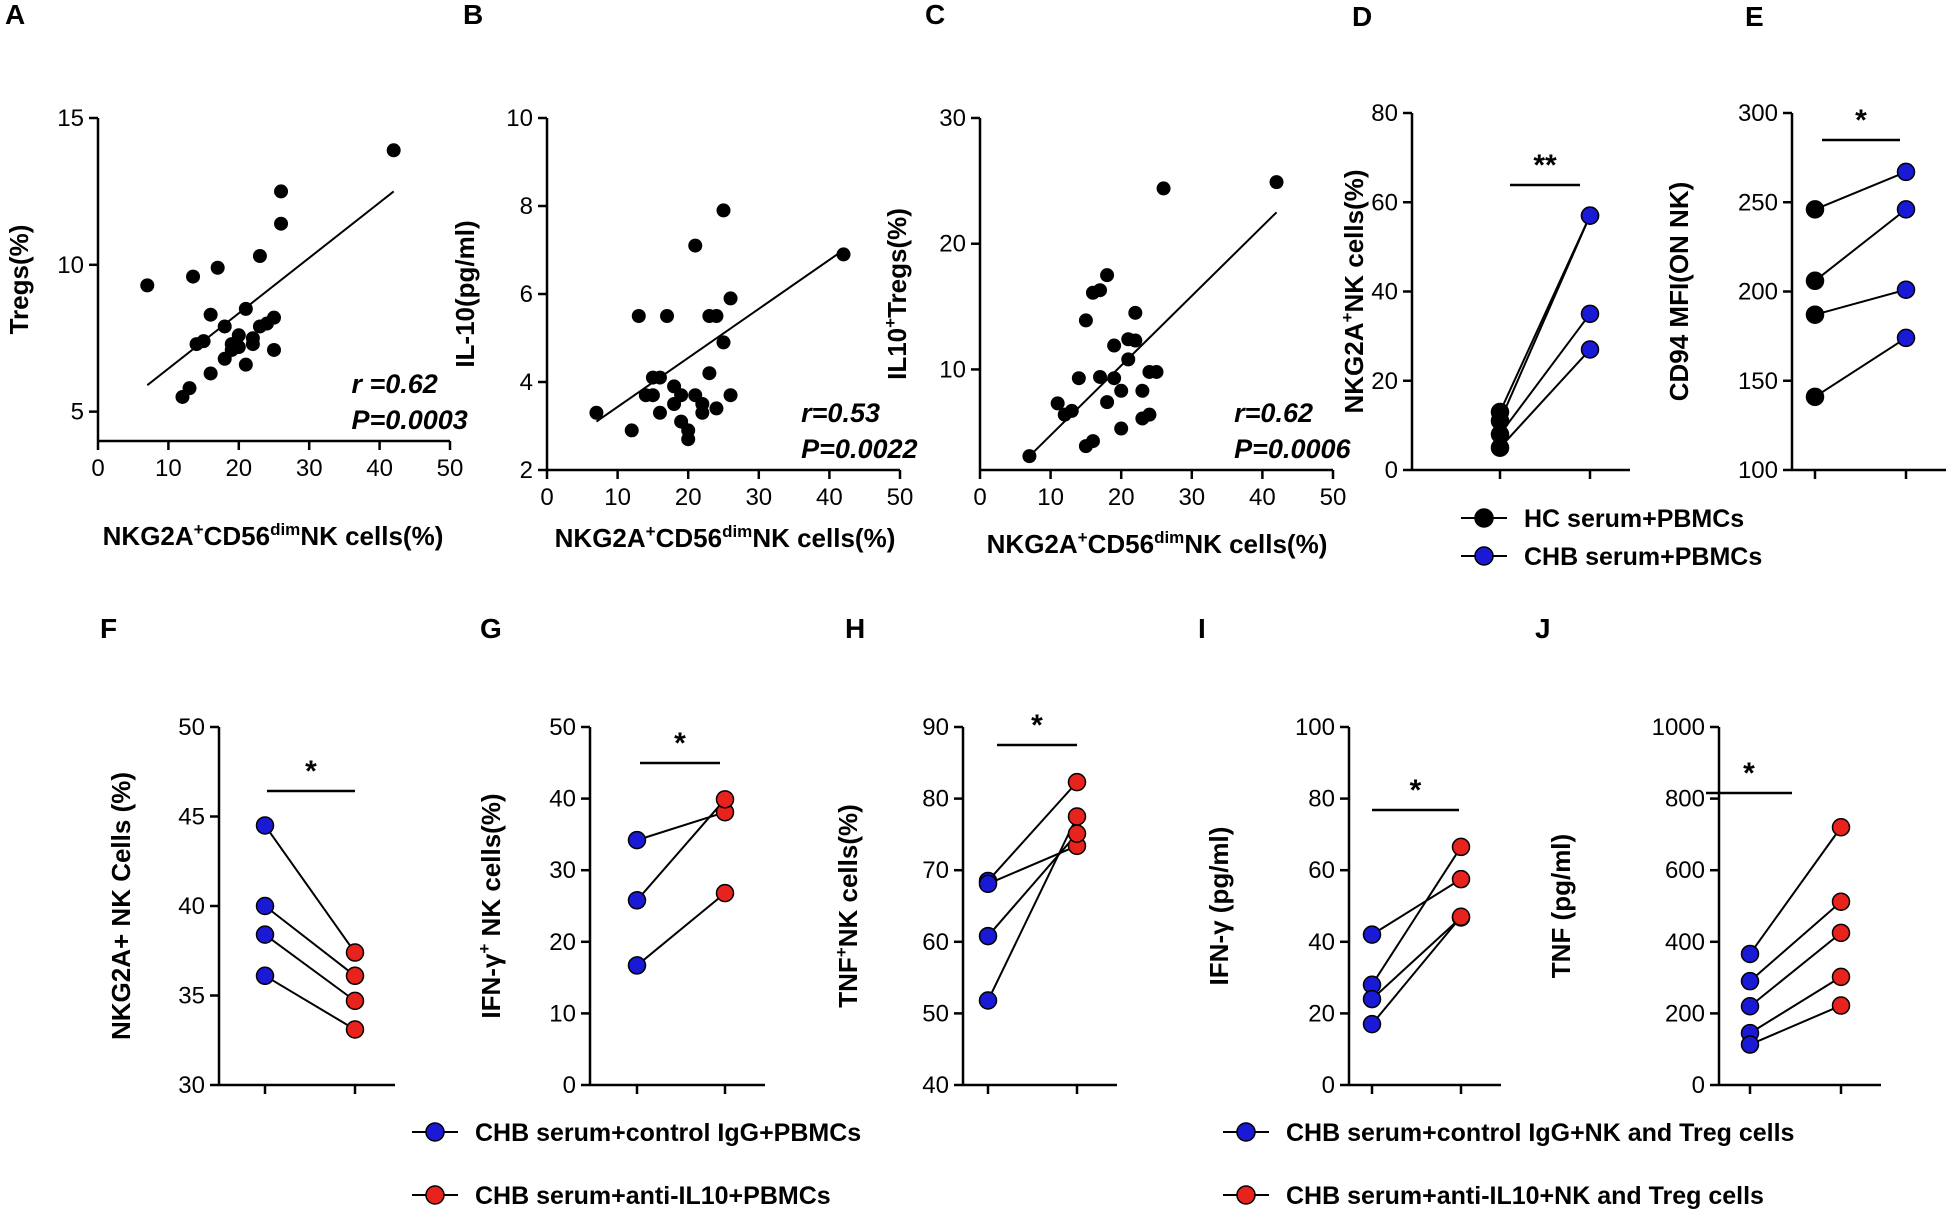 The width and height of the screenshot is (1955, 1227). Describe the element at coordinates (1525, 1196) in the screenshot. I see `legend-label: CHB serum+anti-IL10+NK and Treg cells` at that location.